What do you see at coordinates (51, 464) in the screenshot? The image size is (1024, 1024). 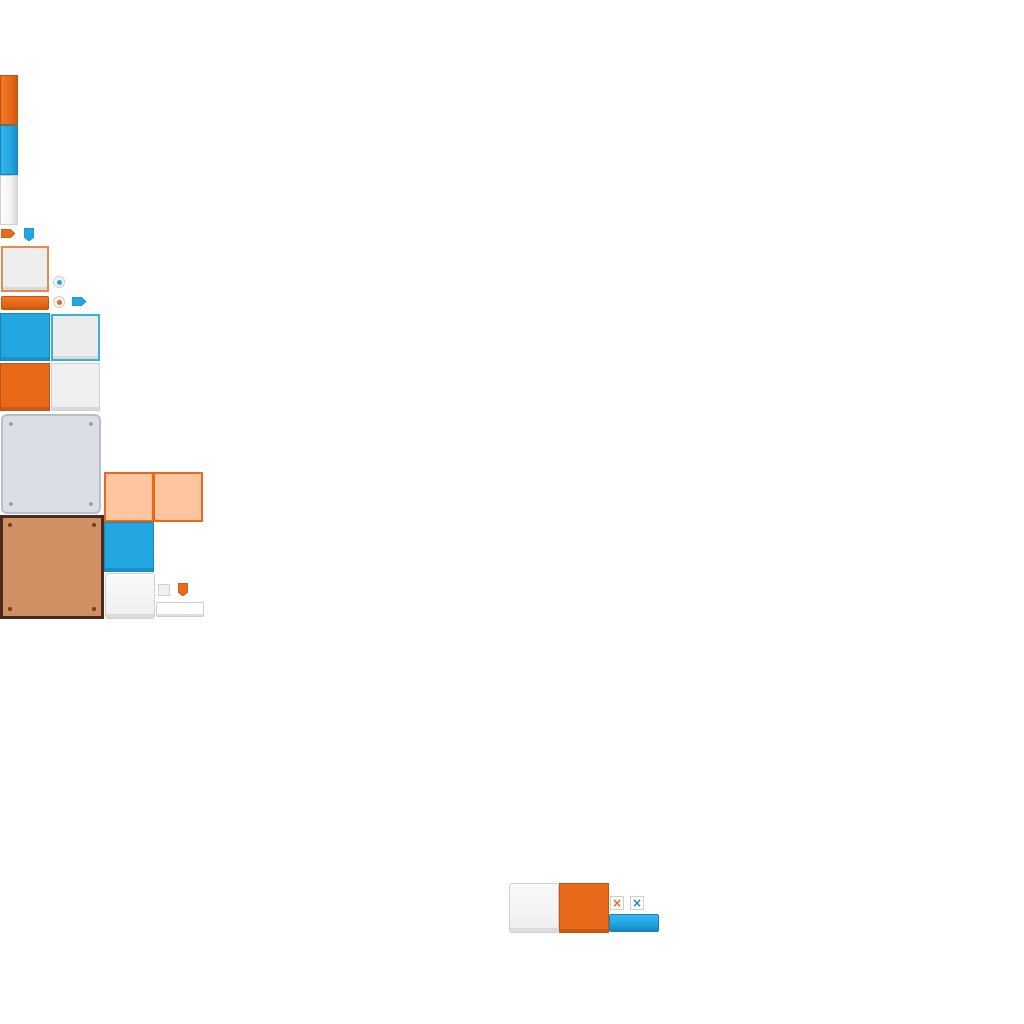 I see `metal-panel` at bounding box center [51, 464].